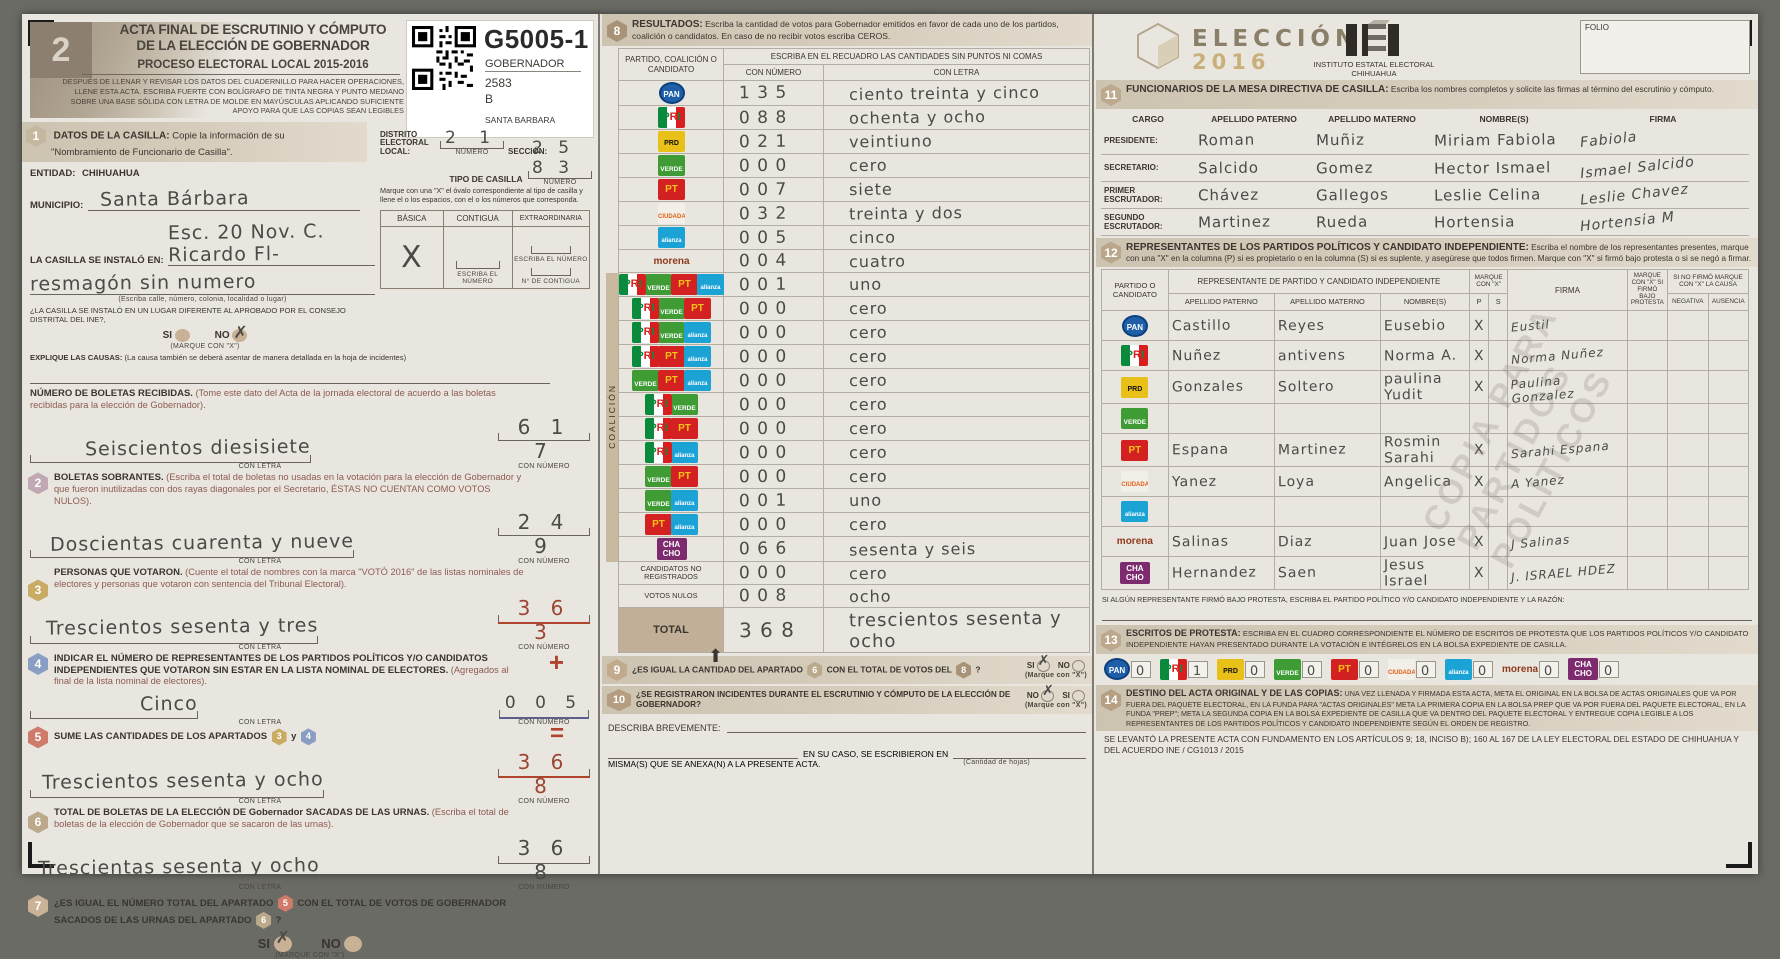 This screenshot has width=1780, height=959. Describe the element at coordinates (1327, 482) in the screenshot. I see `representante-materno: Loya` at that location.